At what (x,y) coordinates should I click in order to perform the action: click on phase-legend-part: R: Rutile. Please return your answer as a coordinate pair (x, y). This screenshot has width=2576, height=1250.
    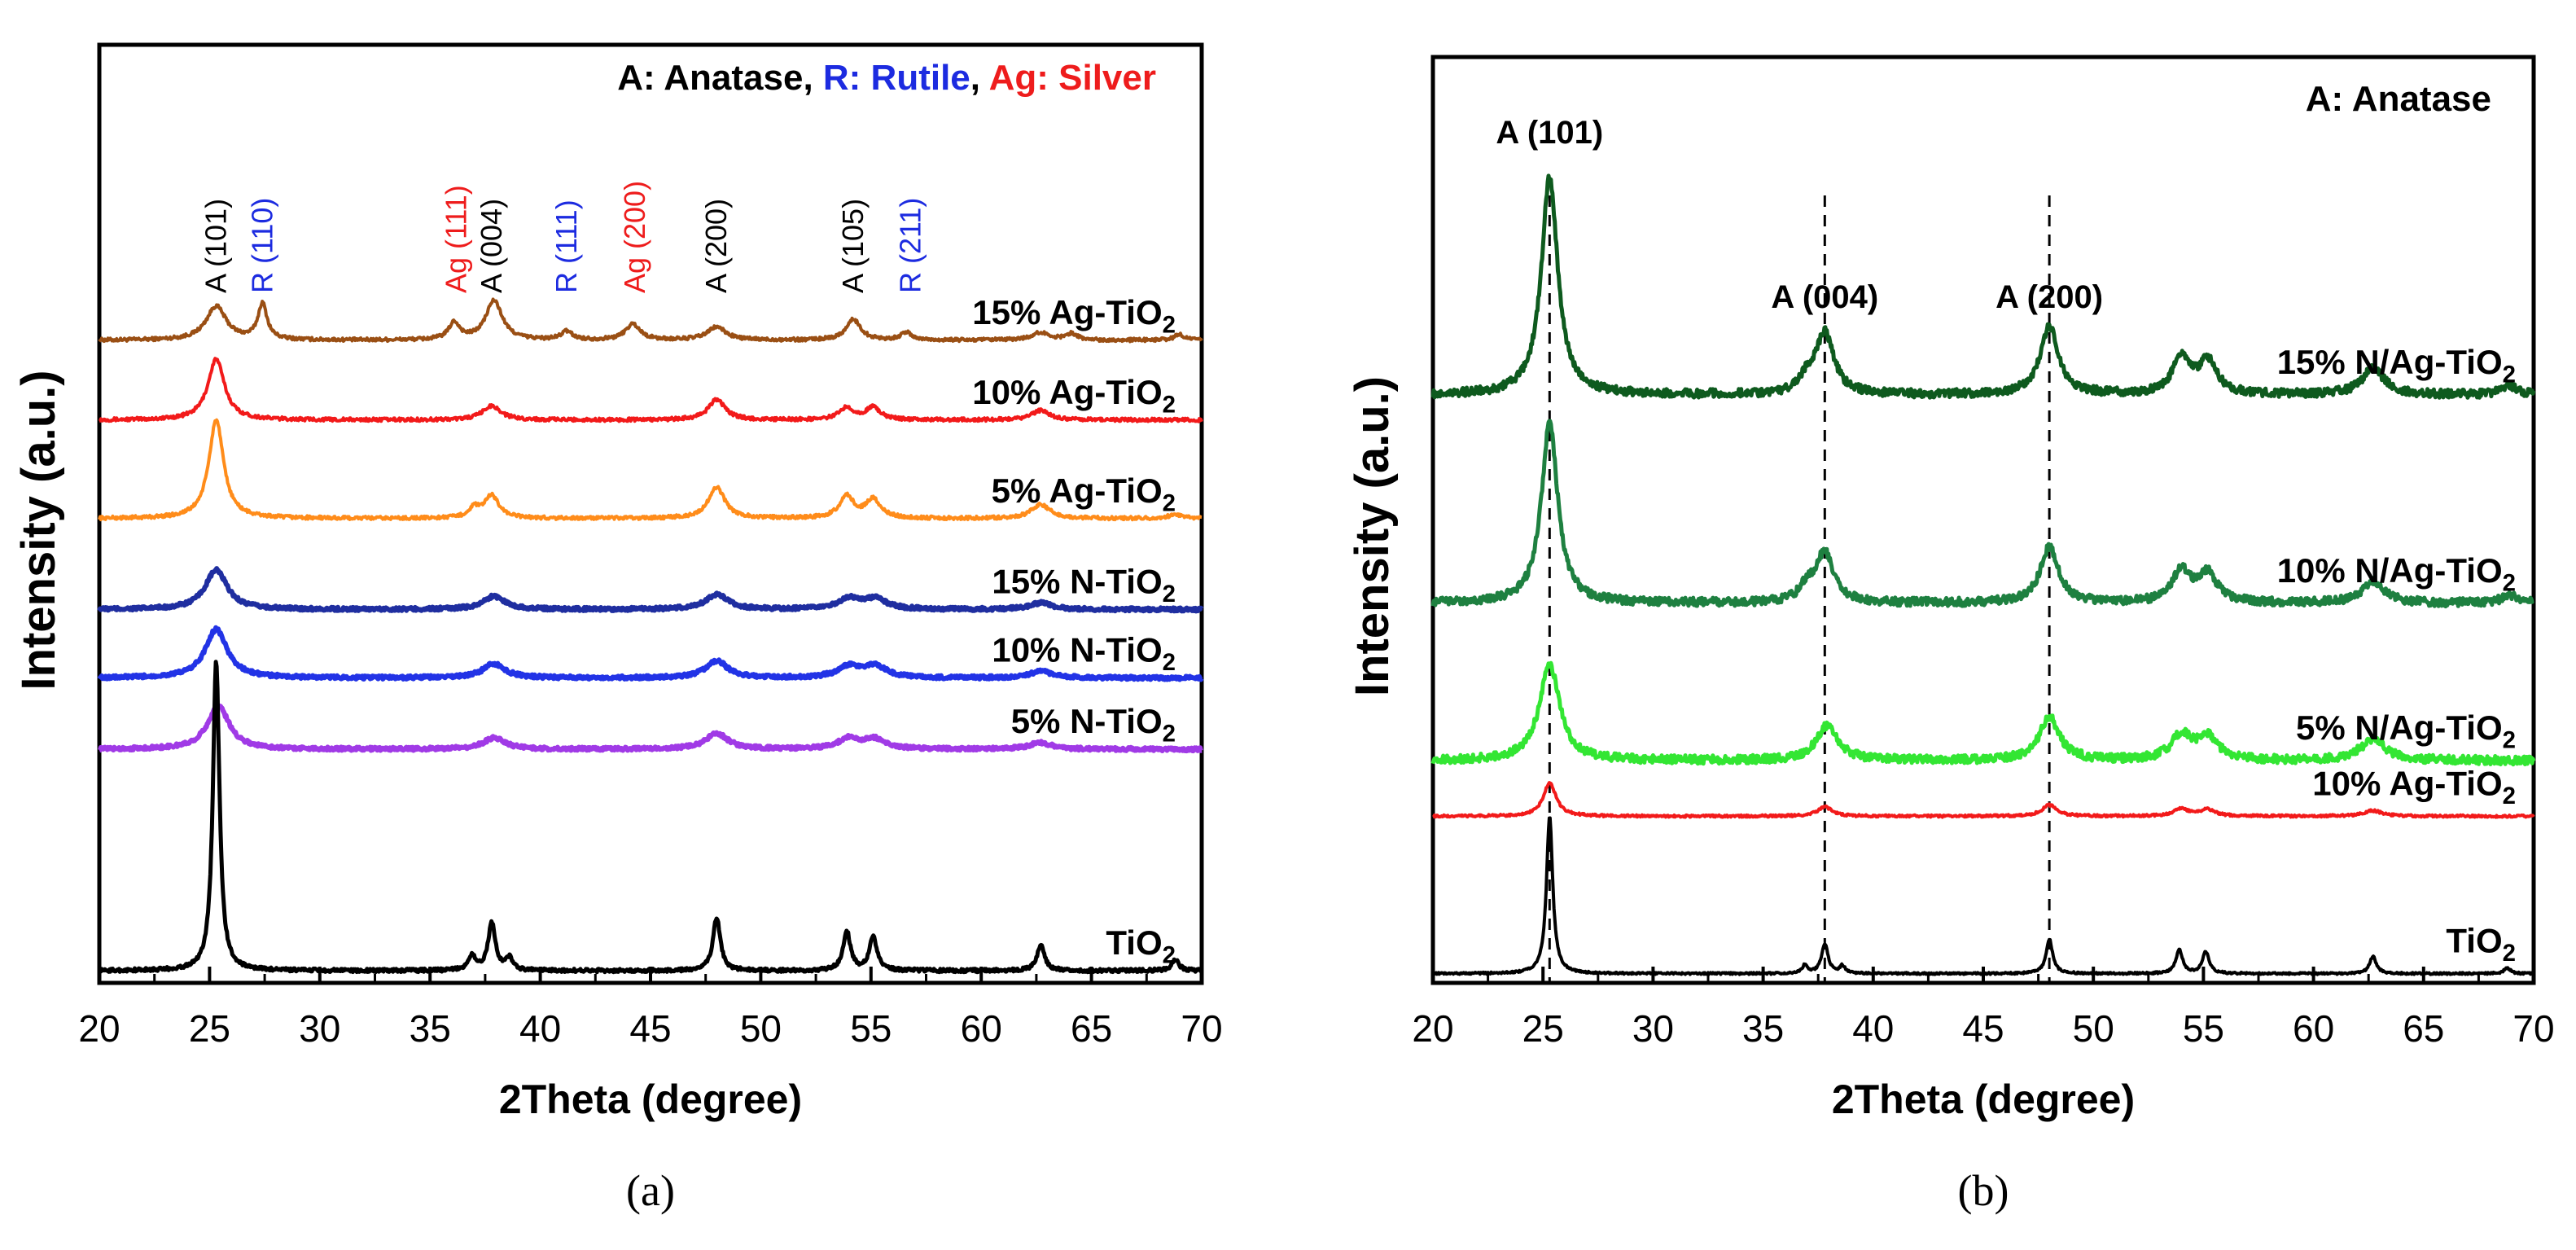
    Looking at the image, I should click on (896, 78).